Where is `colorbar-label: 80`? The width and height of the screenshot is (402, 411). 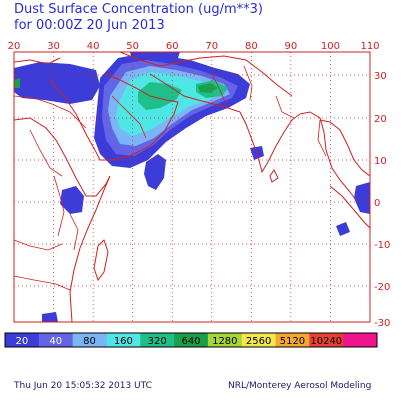
colorbar-label: 80 is located at coordinates (89, 341).